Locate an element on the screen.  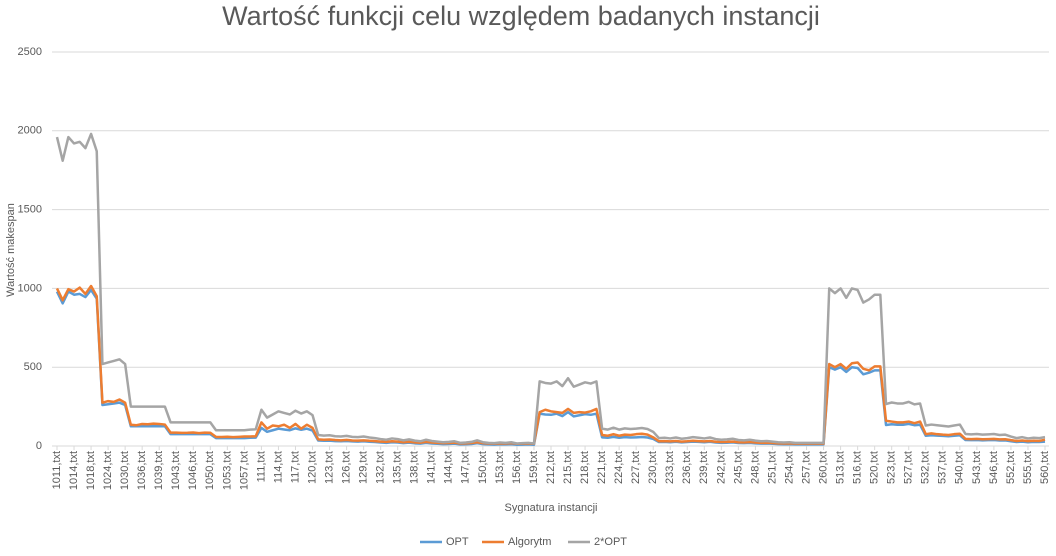
x-tick-label: 1050,txt is located at coordinates (210, 470).